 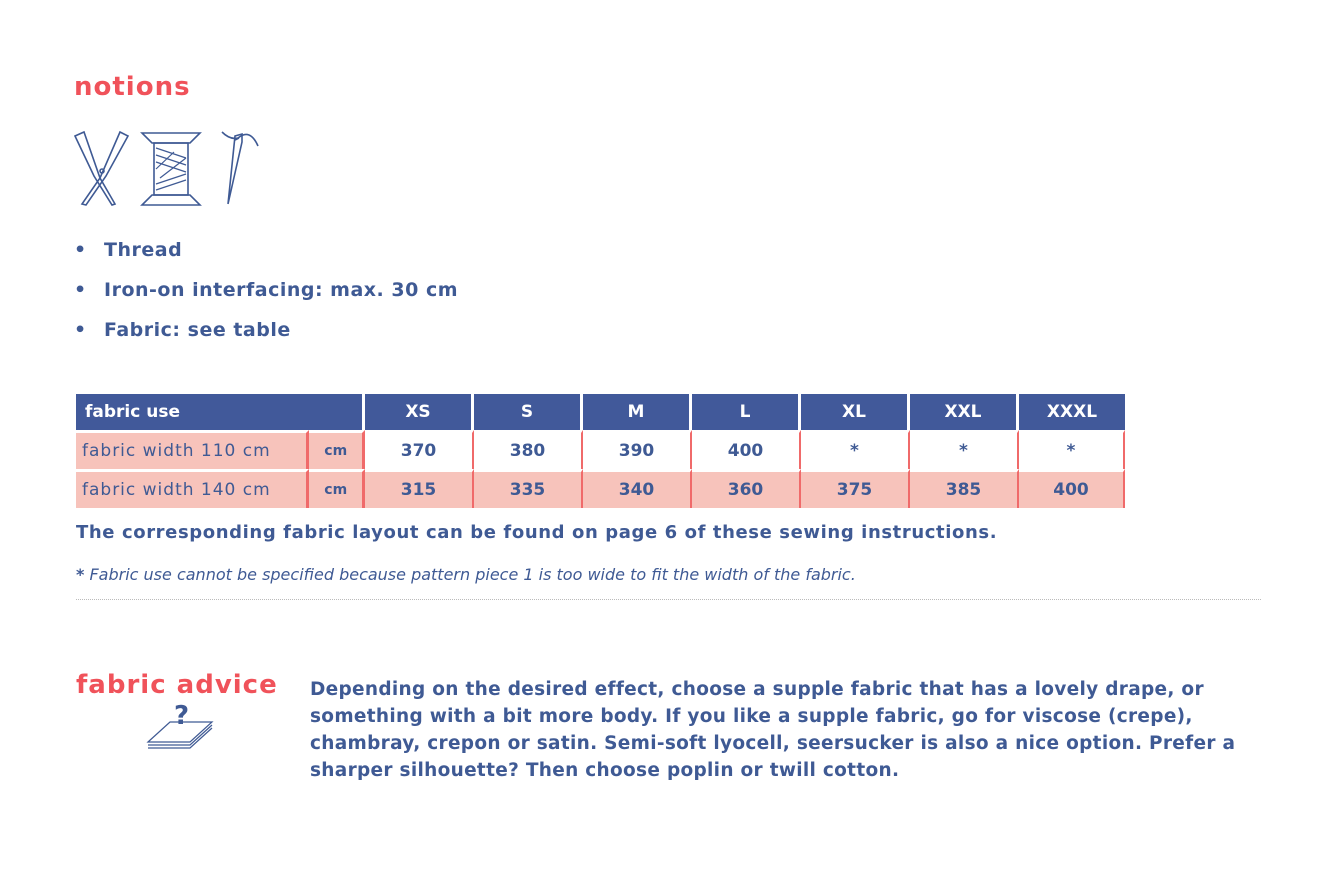 I want to click on footnote-marker: *, so click(x=80, y=574).